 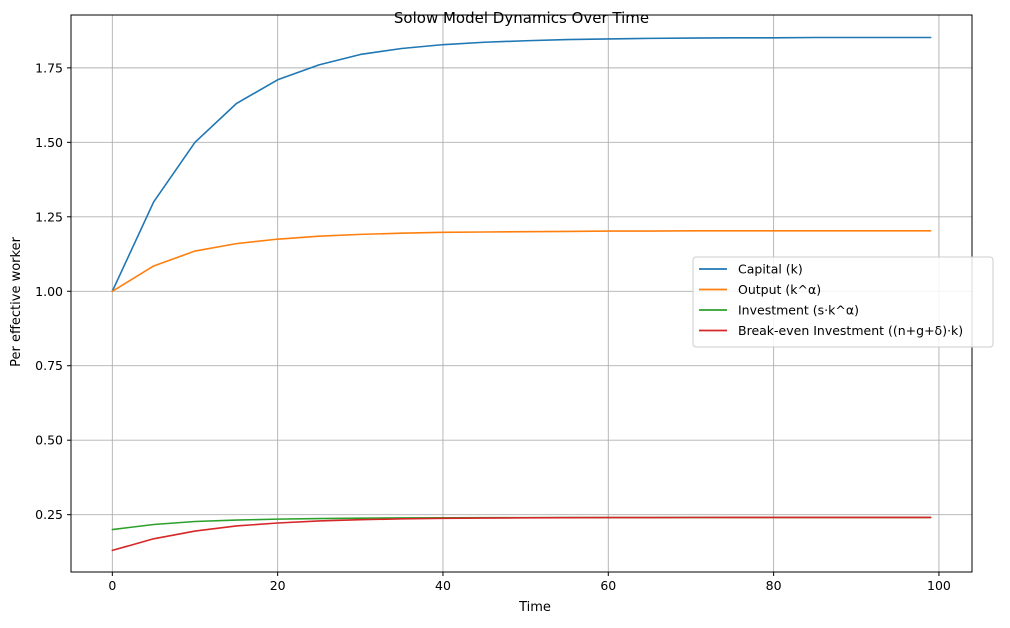 I want to click on y-tick-label: 1.25, so click(x=49, y=216).